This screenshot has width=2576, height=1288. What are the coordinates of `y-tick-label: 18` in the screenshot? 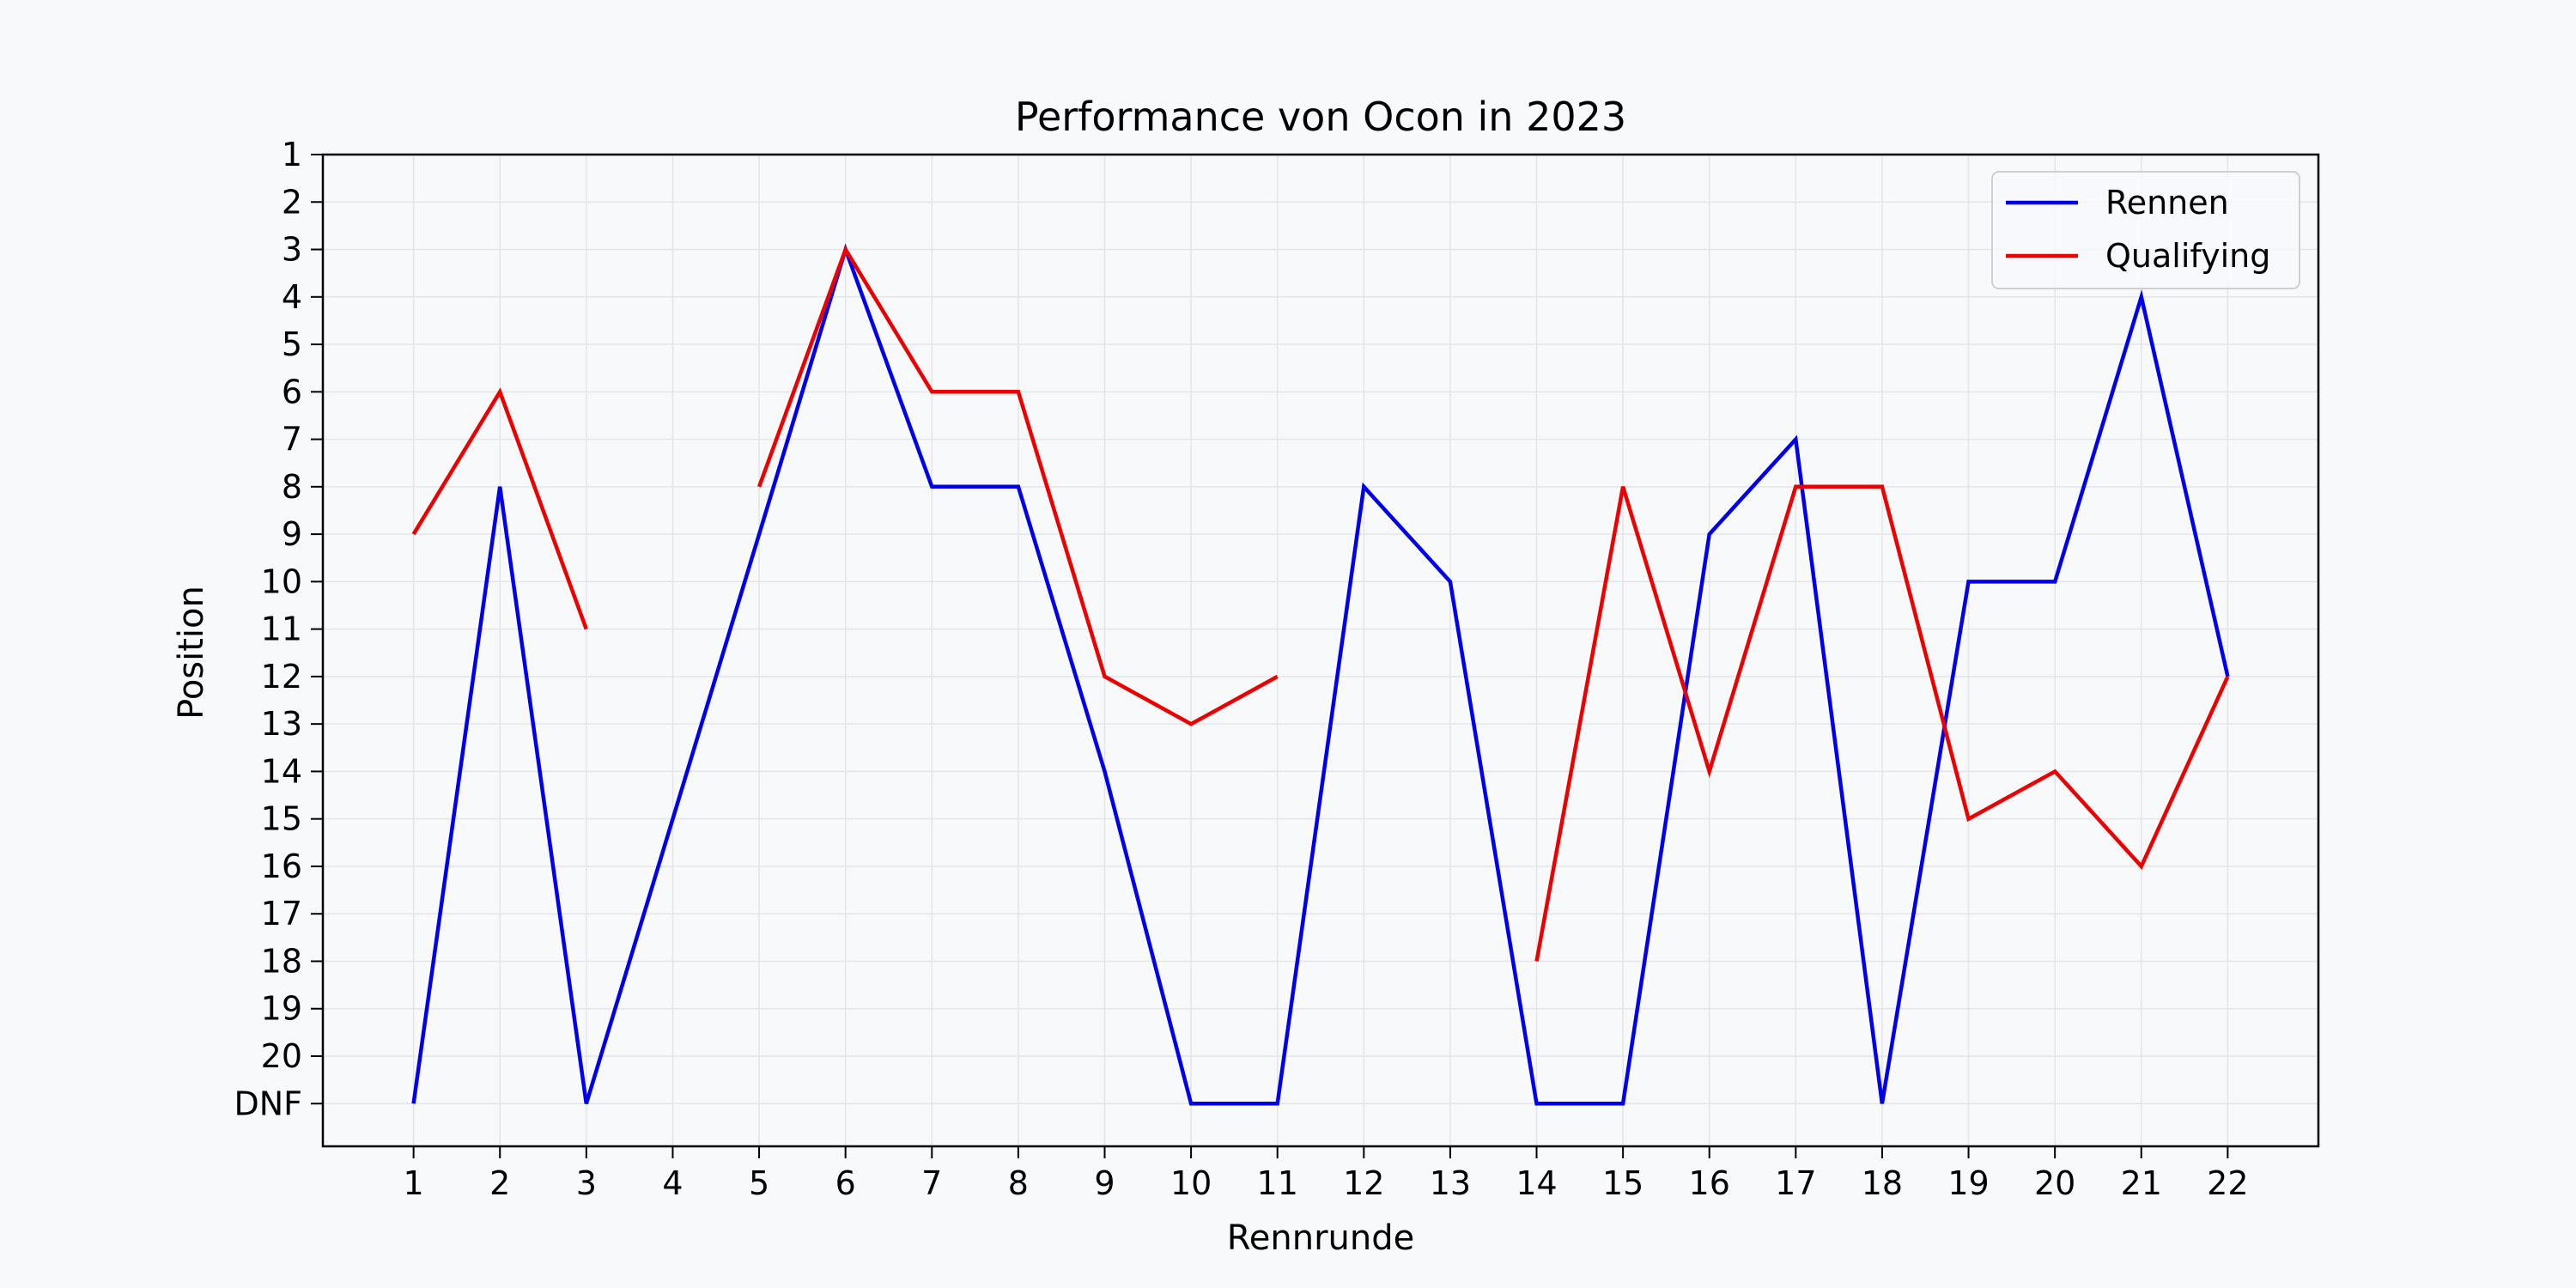 It's located at (281, 961).